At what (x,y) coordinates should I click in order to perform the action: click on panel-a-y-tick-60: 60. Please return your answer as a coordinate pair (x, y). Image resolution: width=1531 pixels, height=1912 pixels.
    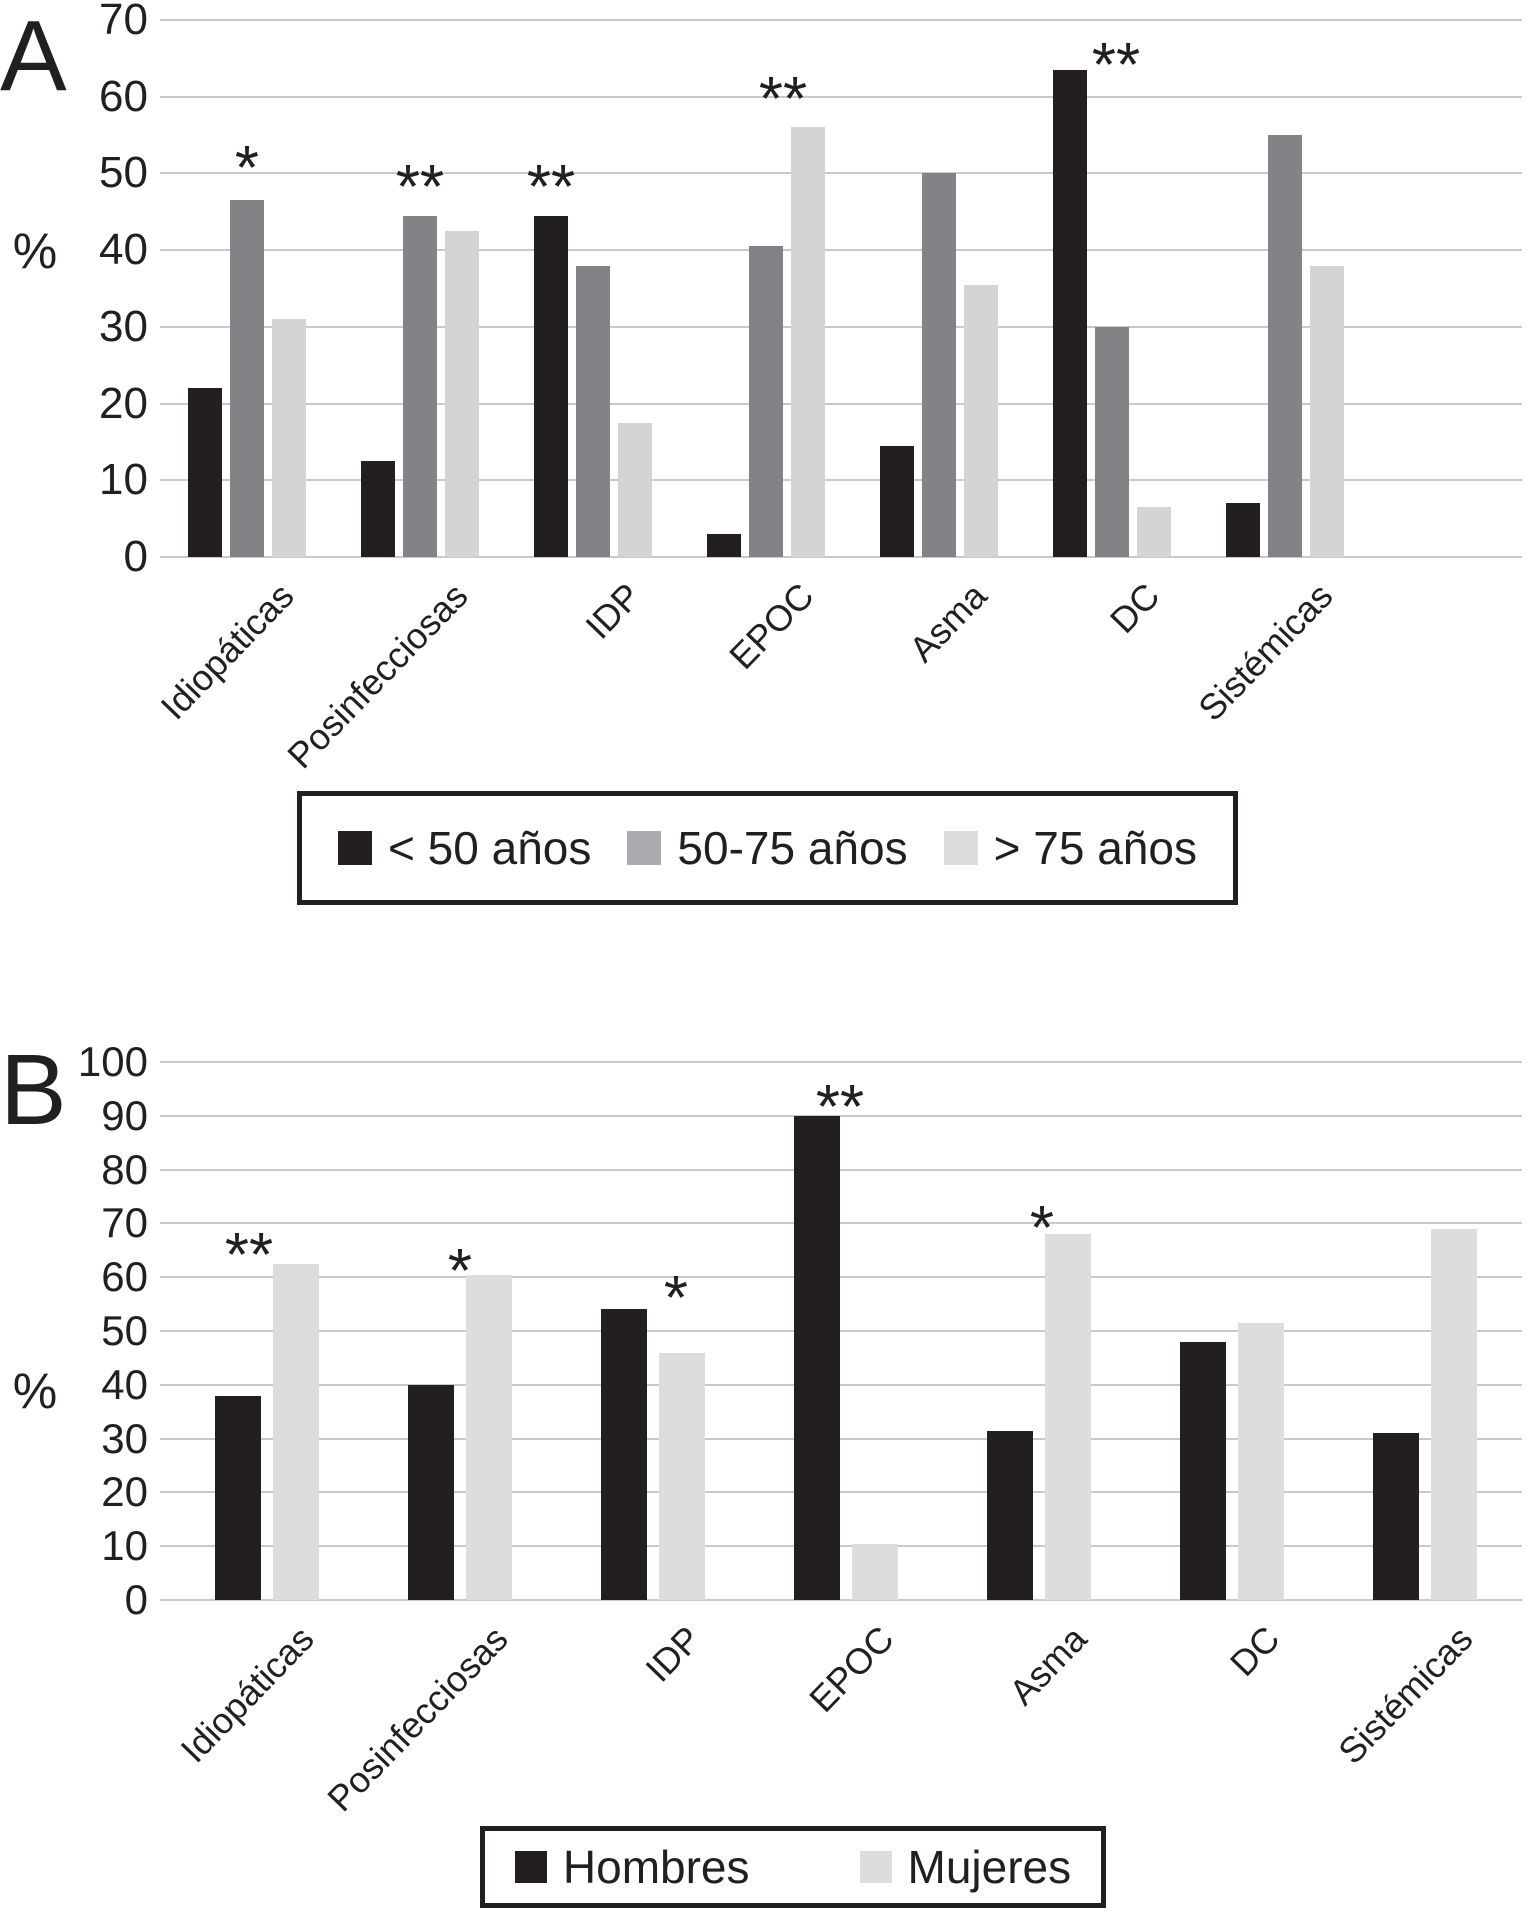
    Looking at the image, I should click on (123, 96).